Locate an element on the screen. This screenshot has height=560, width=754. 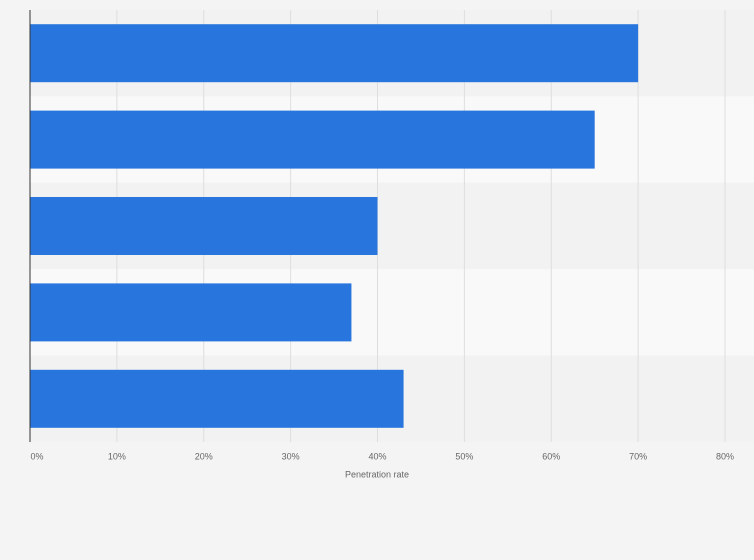
x-tick-label: 10% is located at coordinates (117, 456).